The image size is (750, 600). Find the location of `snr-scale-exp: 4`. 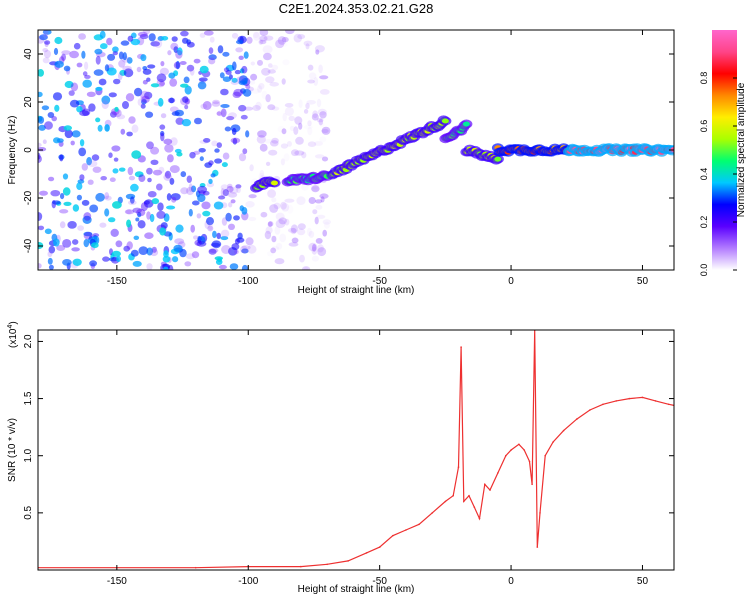

snr-scale-exp: 4 is located at coordinates (10, 327).